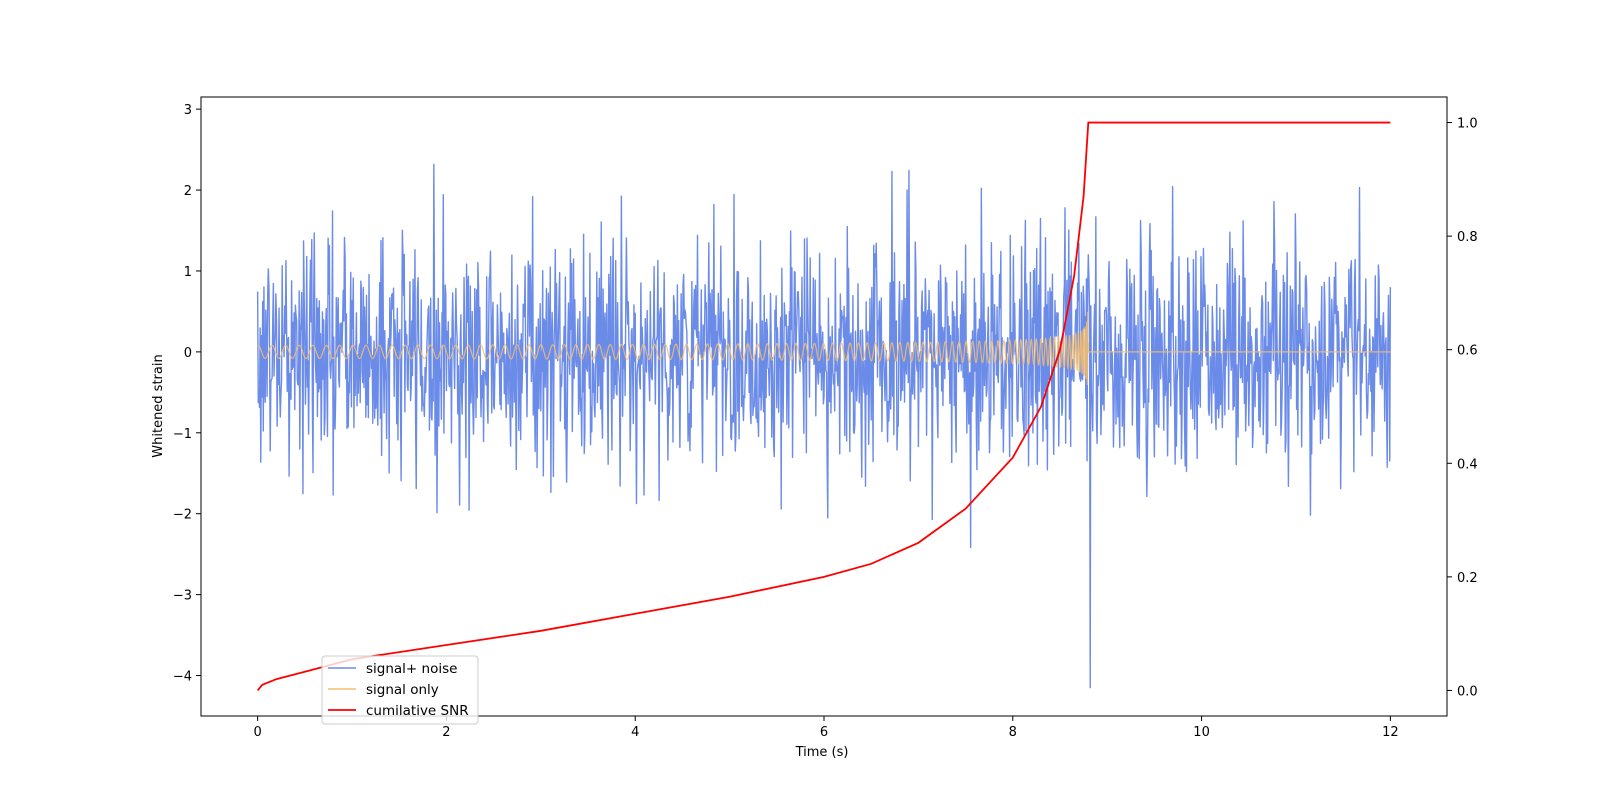  Describe the element at coordinates (1467, 691) in the screenshot. I see `y2-tick-label: 0.0` at that location.